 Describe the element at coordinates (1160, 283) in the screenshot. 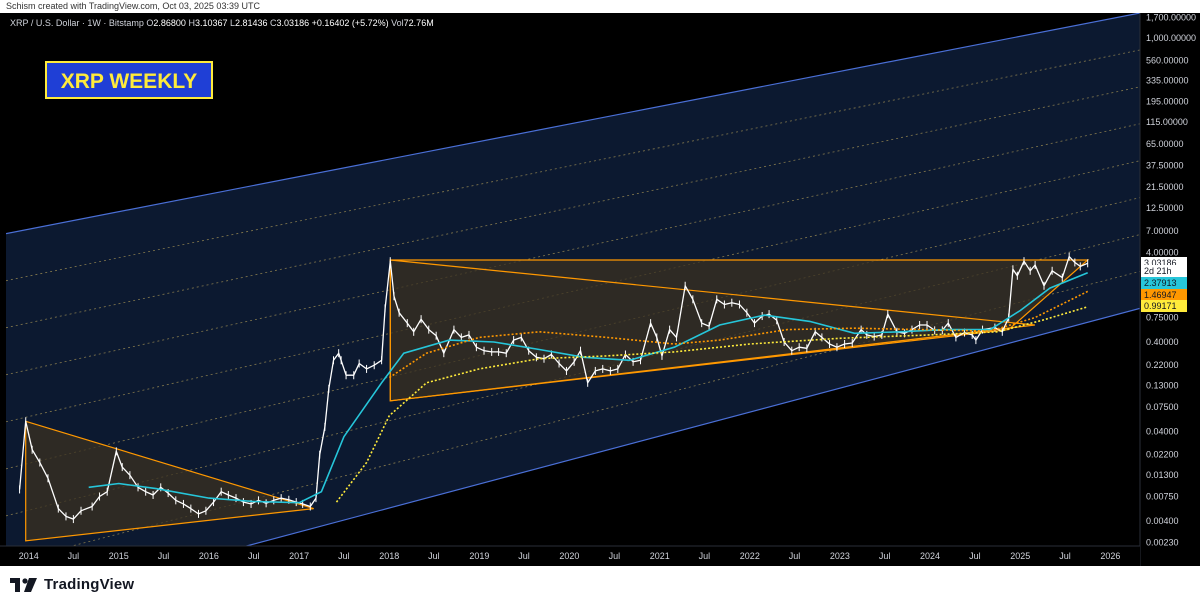

I see `price-tag: 2.37913` at that location.